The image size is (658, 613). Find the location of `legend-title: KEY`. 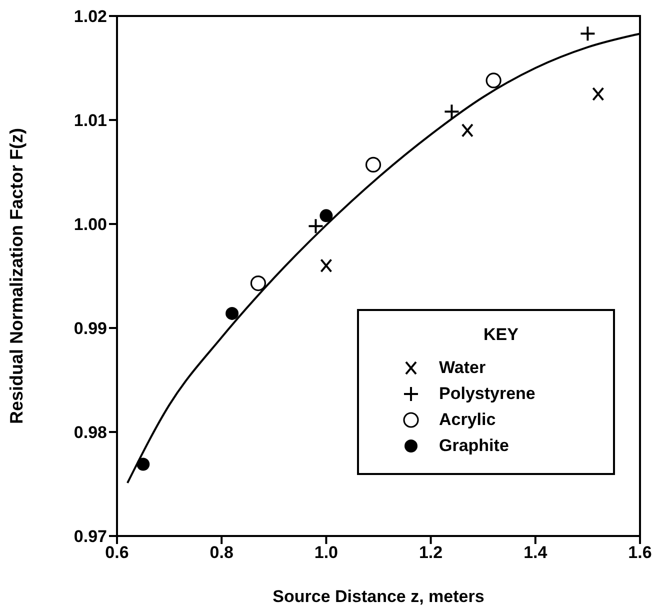

legend-title: KEY is located at coordinates (501, 335).